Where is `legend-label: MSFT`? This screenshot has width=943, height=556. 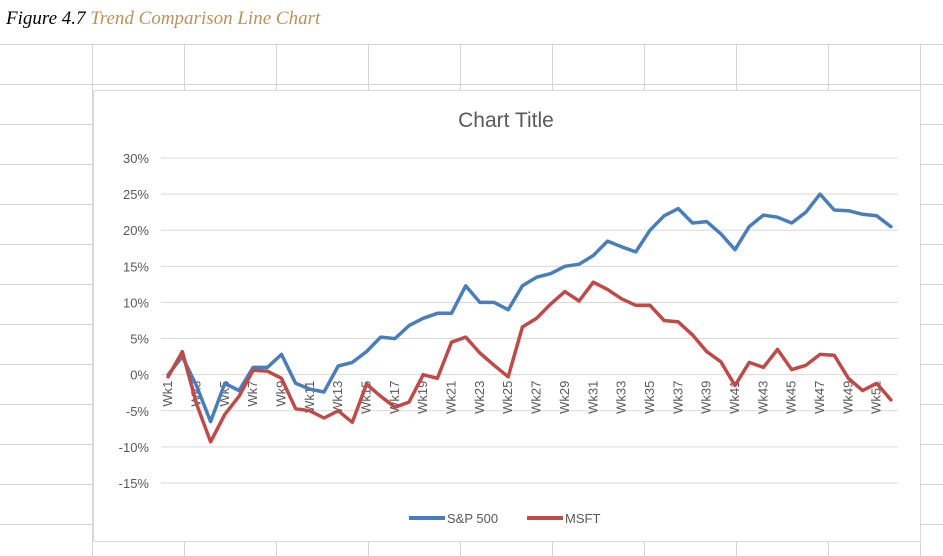 legend-label: MSFT is located at coordinates (582, 518).